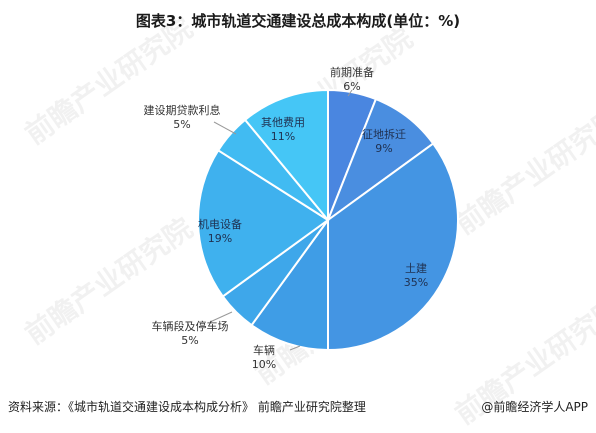 This screenshot has width=596, height=433. What do you see at coordinates (283, 122) in the screenshot?
I see `slice-label: 其他费用` at bounding box center [283, 122].